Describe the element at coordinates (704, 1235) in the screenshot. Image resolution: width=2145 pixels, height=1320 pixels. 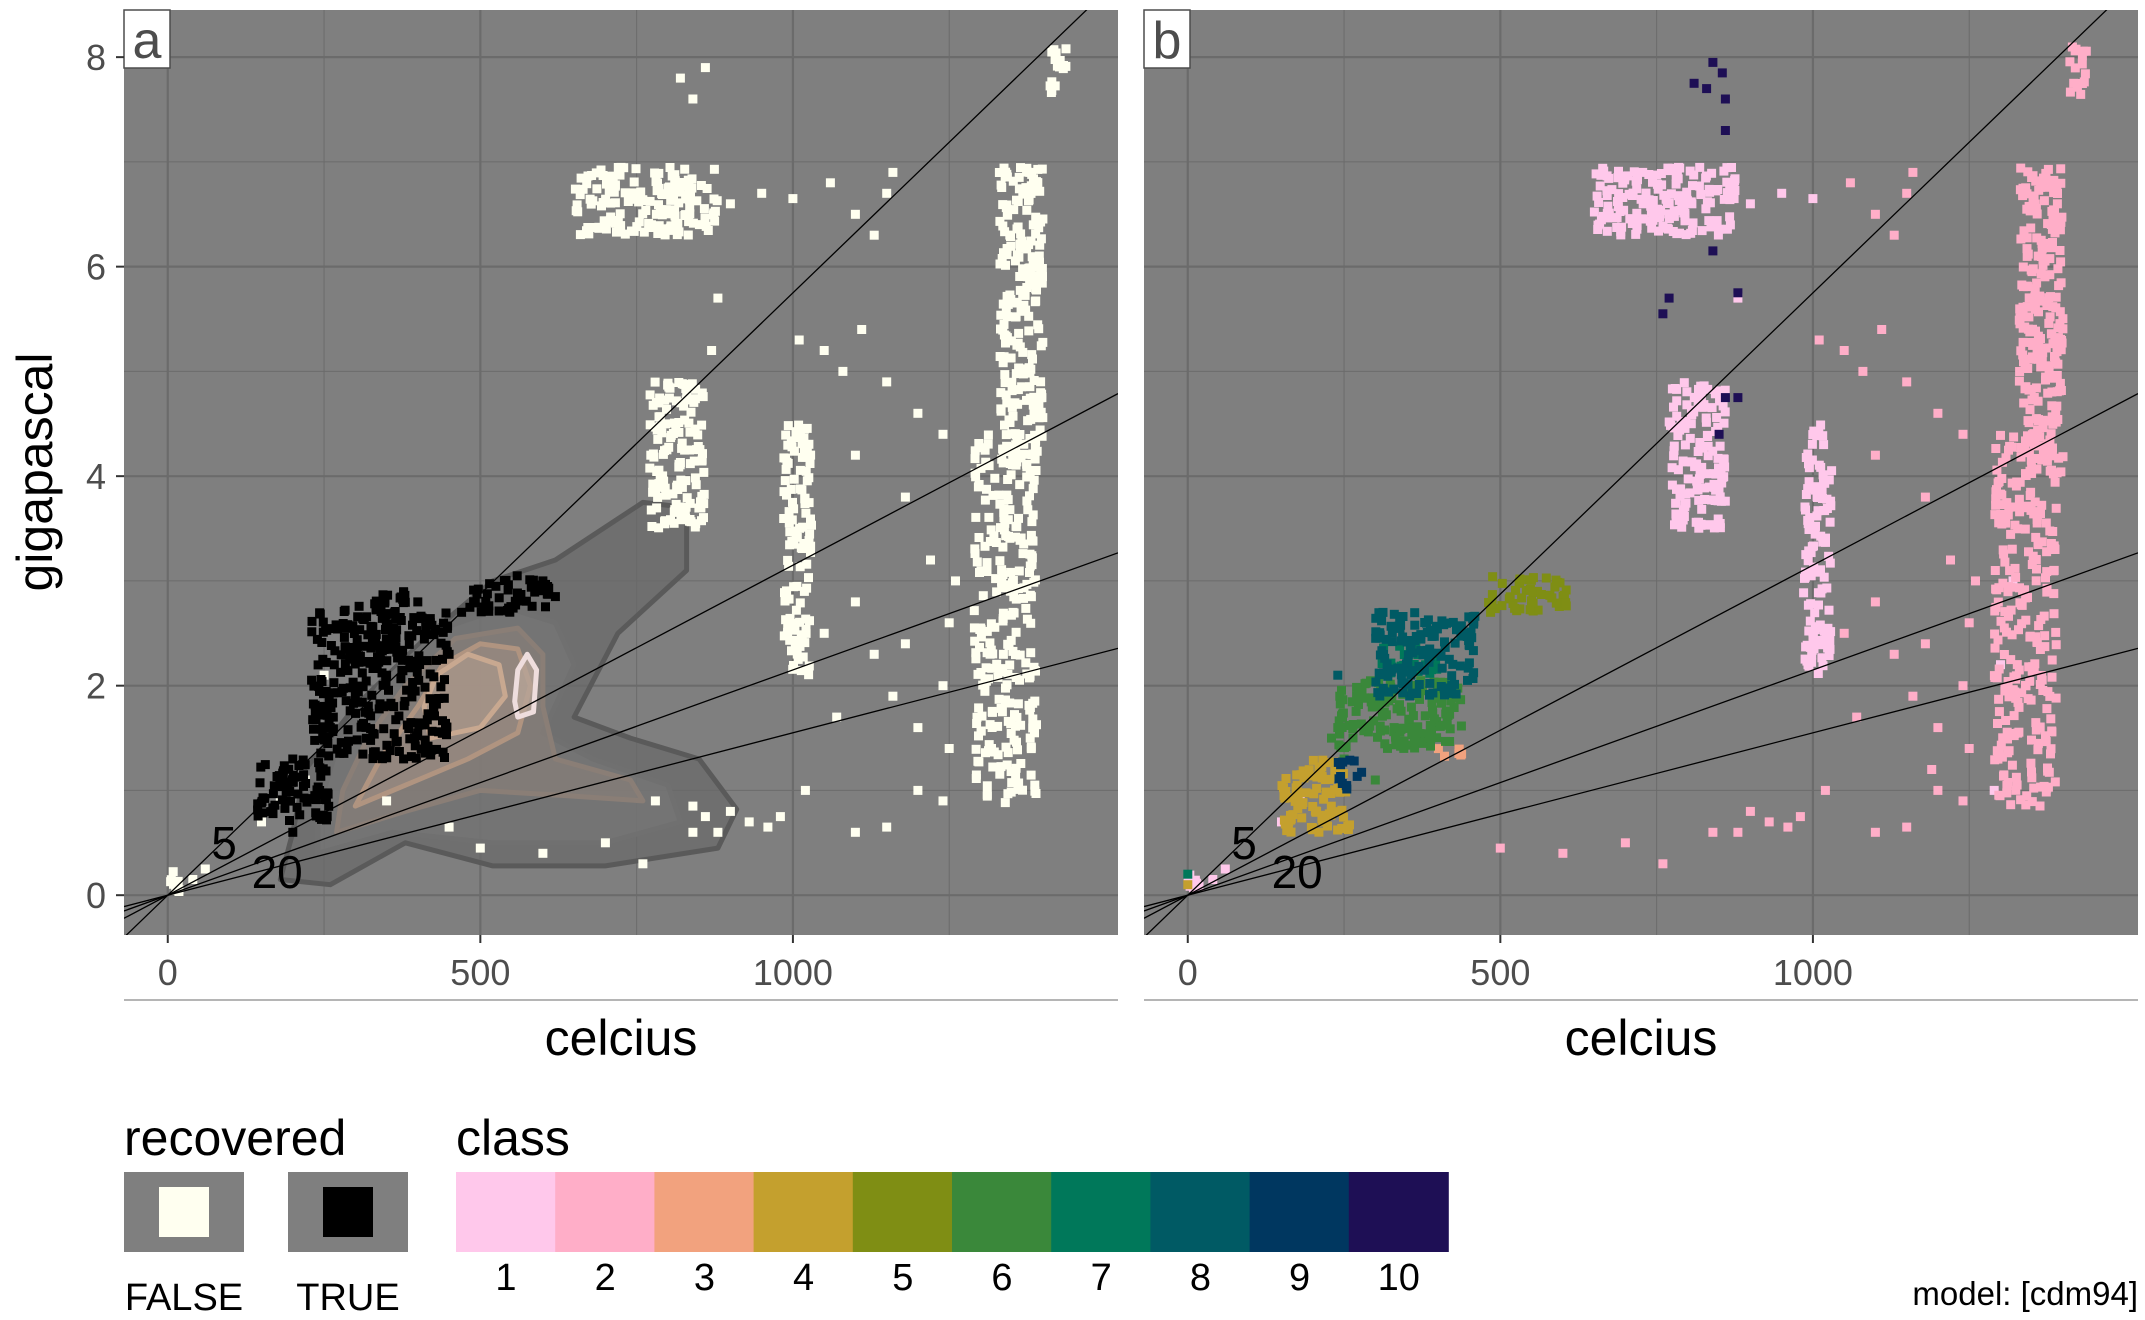
I see `legend-class-key: 3` at that location.